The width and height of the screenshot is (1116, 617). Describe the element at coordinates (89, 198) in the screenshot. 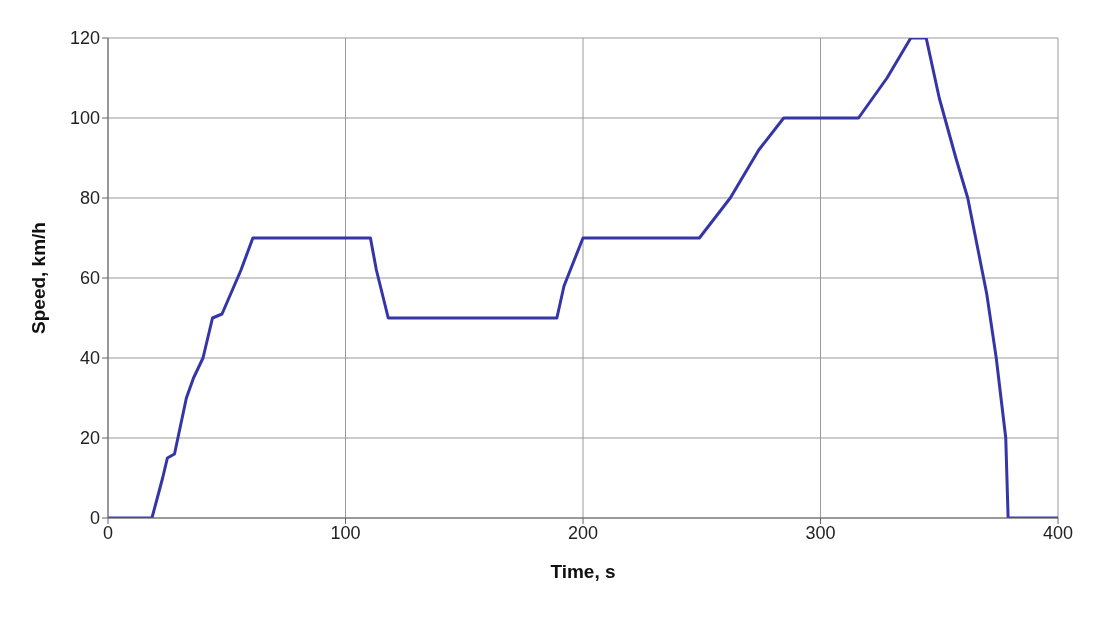

I see `y-tick-label: 80` at that location.